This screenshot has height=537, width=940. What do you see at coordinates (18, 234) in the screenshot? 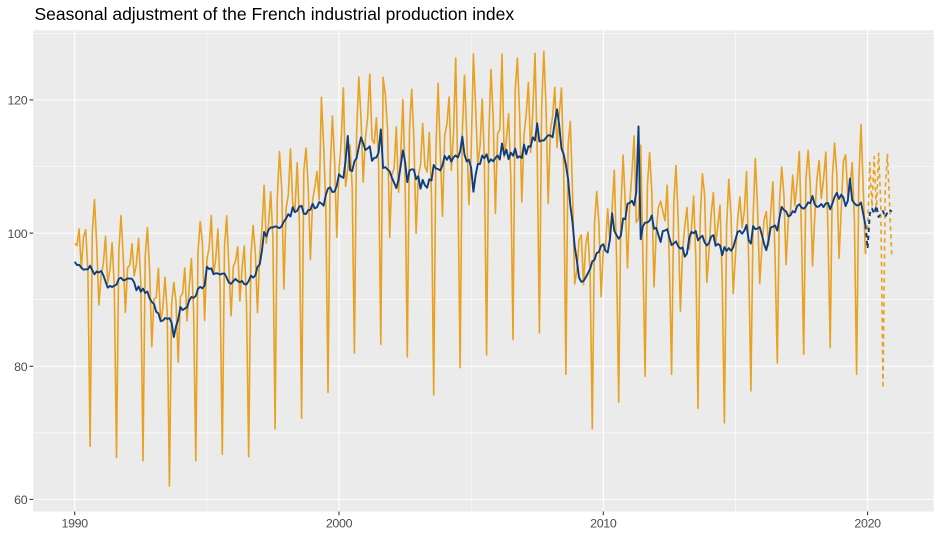
I see `svg-text: 100` at bounding box center [18, 234].